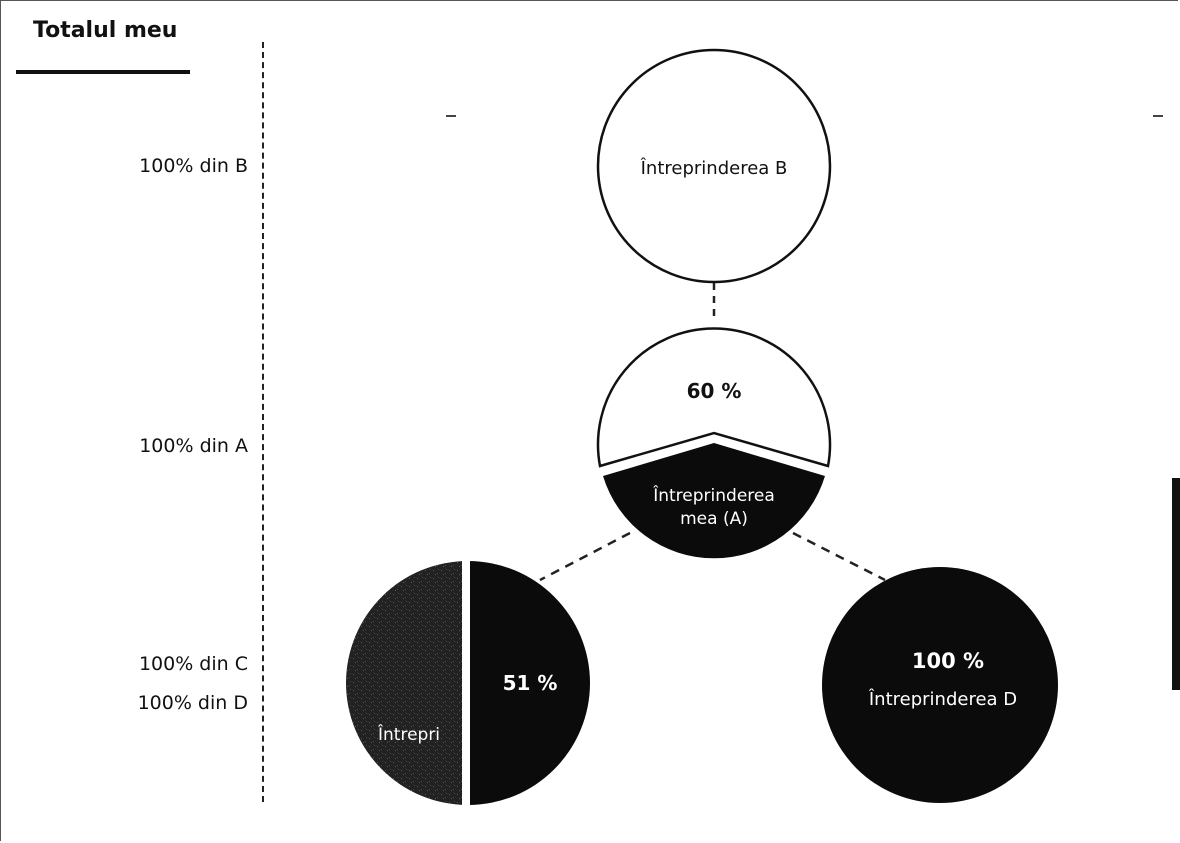 The width and height of the screenshot is (1180, 843). I want to click on node-b-circle, so click(714, 166).